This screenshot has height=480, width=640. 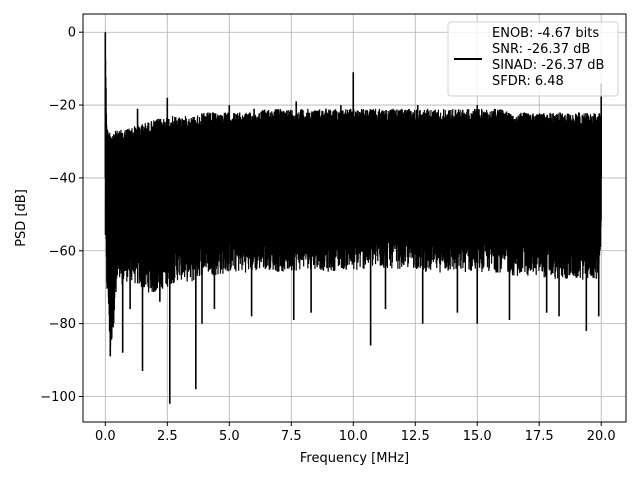 What do you see at coordinates (539, 436) in the screenshot?
I see `x-tick-label: 17.5` at bounding box center [539, 436].